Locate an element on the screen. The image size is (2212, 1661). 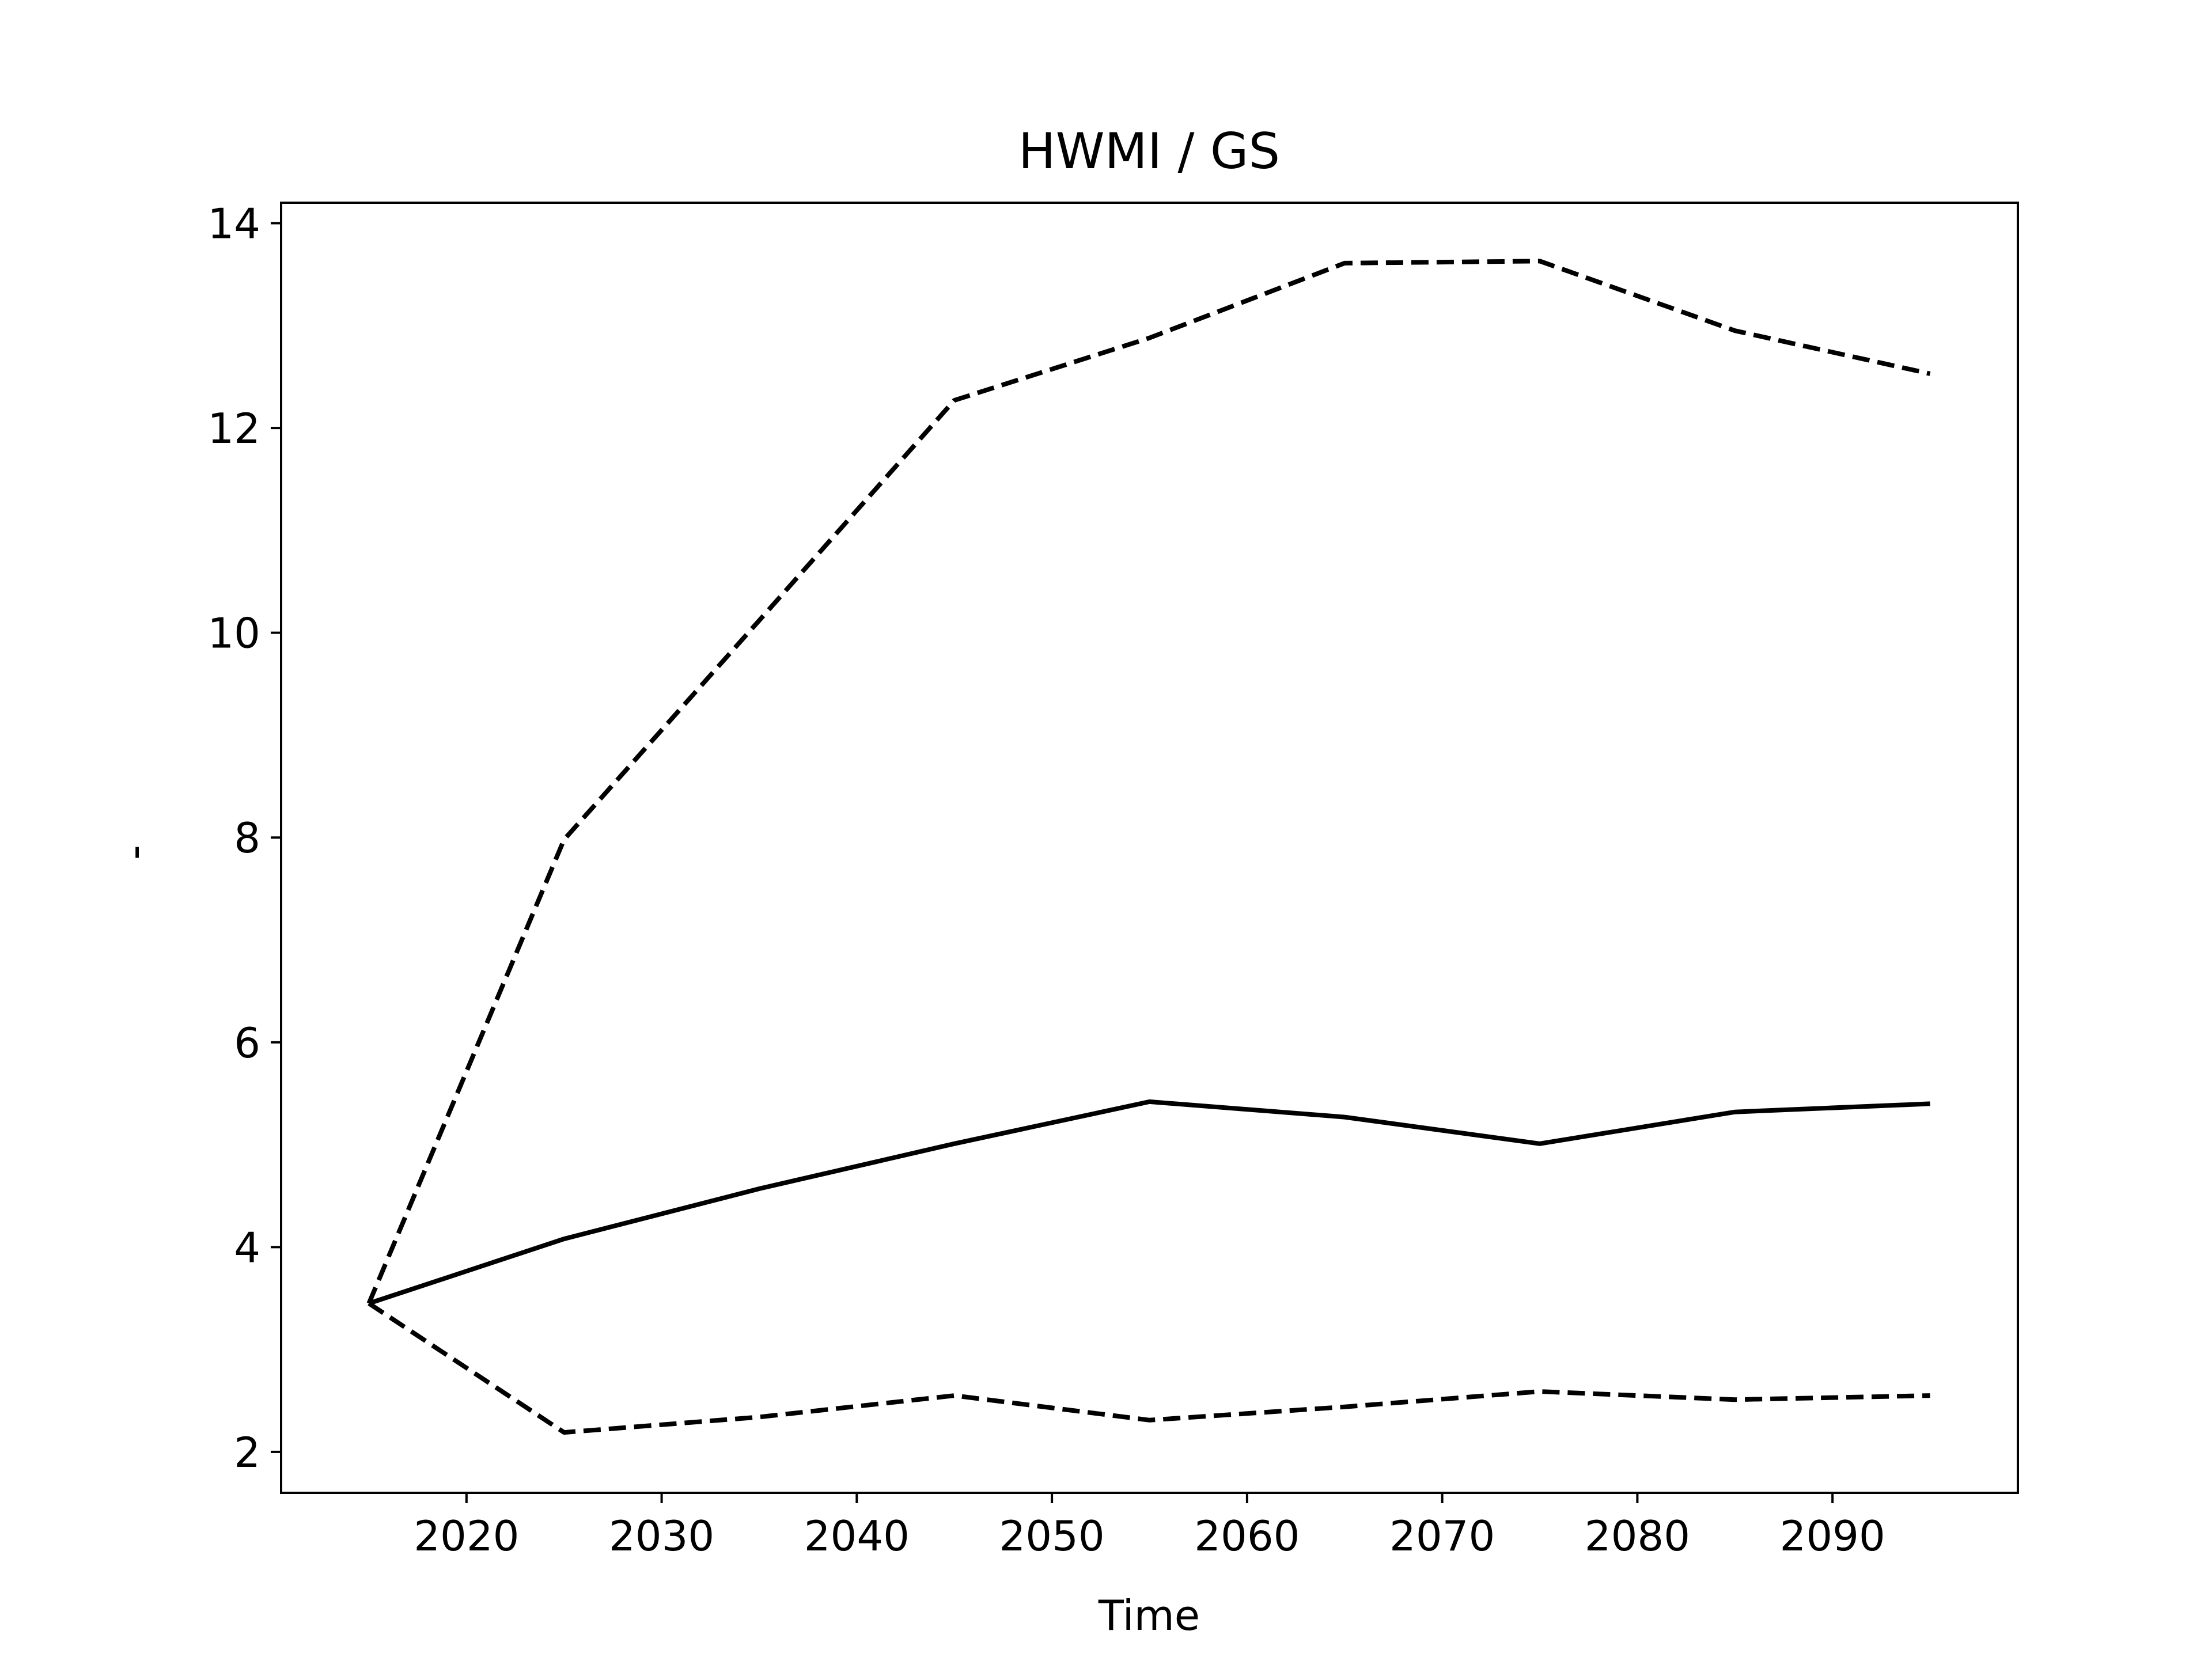
y-tick-label: 12 is located at coordinates (233, 428).